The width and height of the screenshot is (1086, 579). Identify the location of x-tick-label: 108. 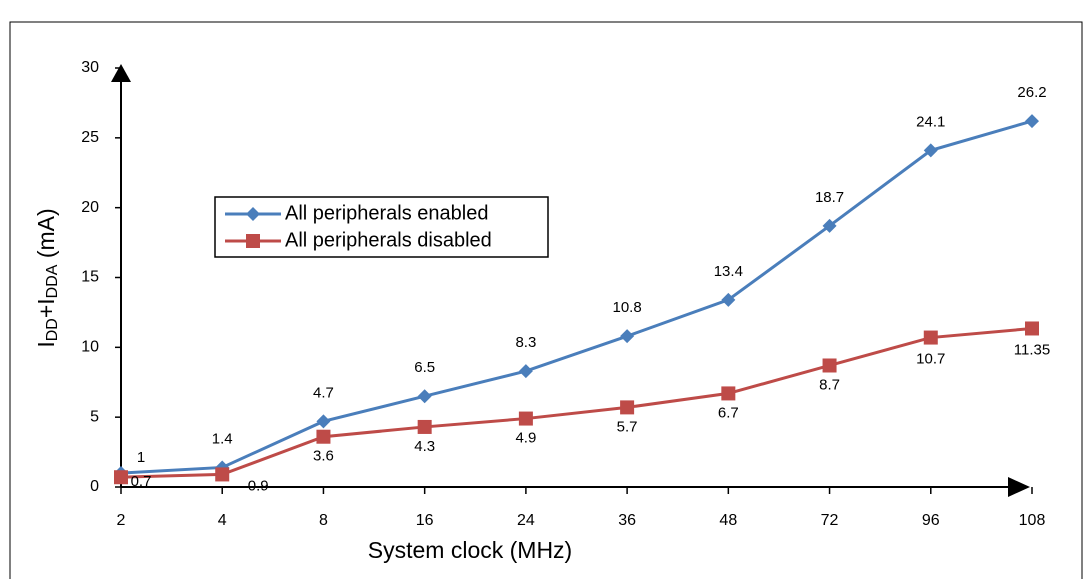
(1032, 520).